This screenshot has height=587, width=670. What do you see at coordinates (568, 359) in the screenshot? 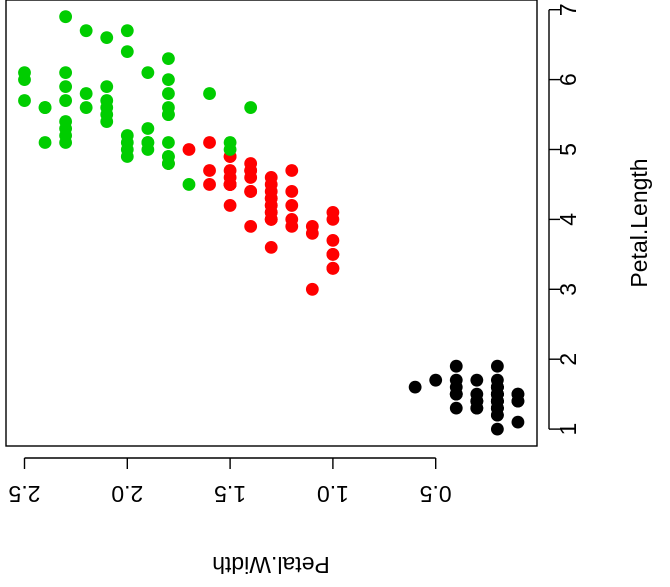
I see `y-tick-label: 2` at bounding box center [568, 359].